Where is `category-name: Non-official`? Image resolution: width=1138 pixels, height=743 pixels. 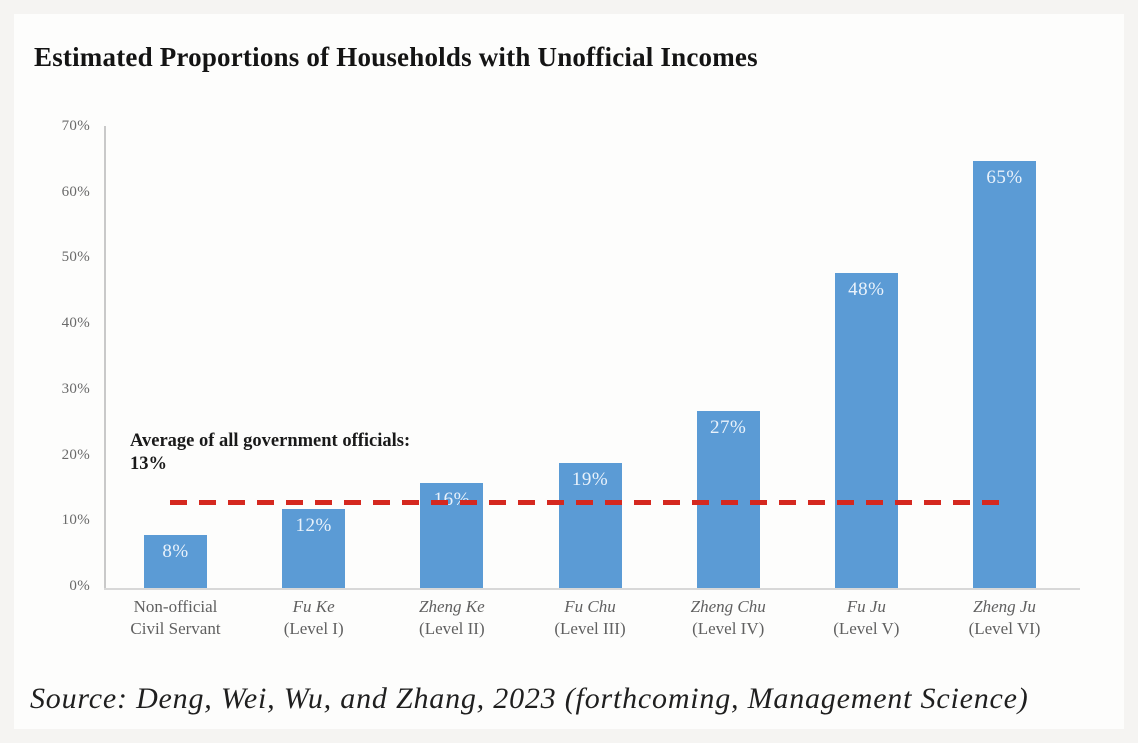
category-name: Non-official is located at coordinates (175, 606).